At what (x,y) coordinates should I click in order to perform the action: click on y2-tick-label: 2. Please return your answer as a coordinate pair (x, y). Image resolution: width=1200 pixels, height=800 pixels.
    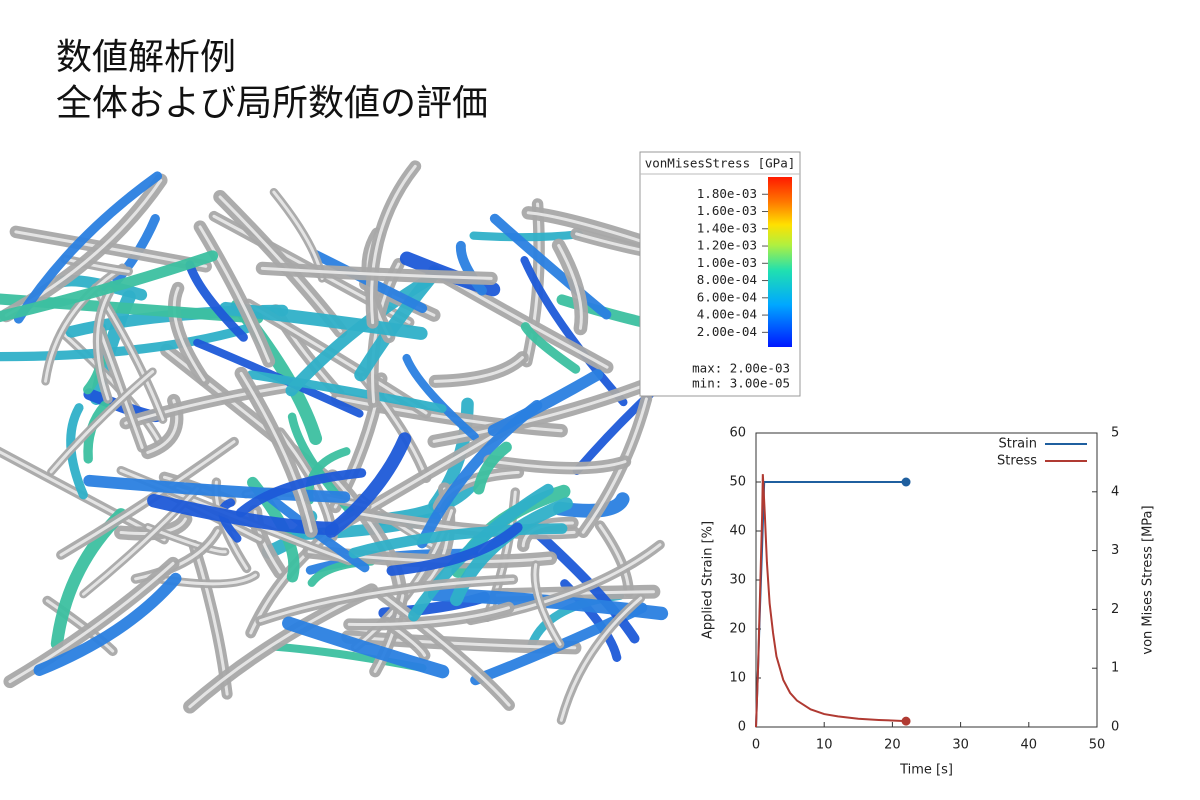
    Looking at the image, I should click on (1115, 609).